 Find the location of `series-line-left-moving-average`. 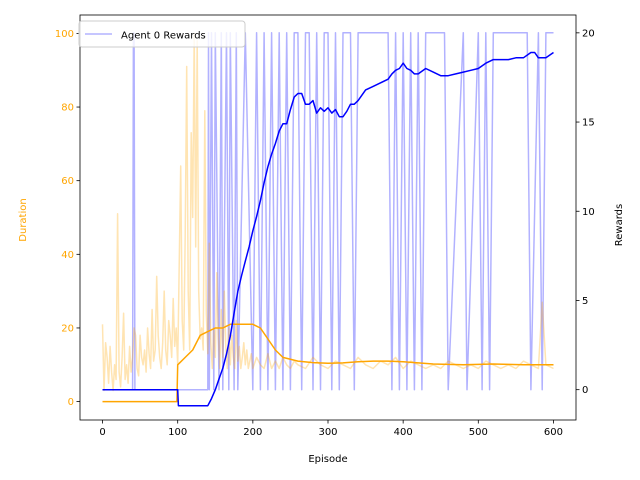

series-line-left-moving-average is located at coordinates (328, 363).